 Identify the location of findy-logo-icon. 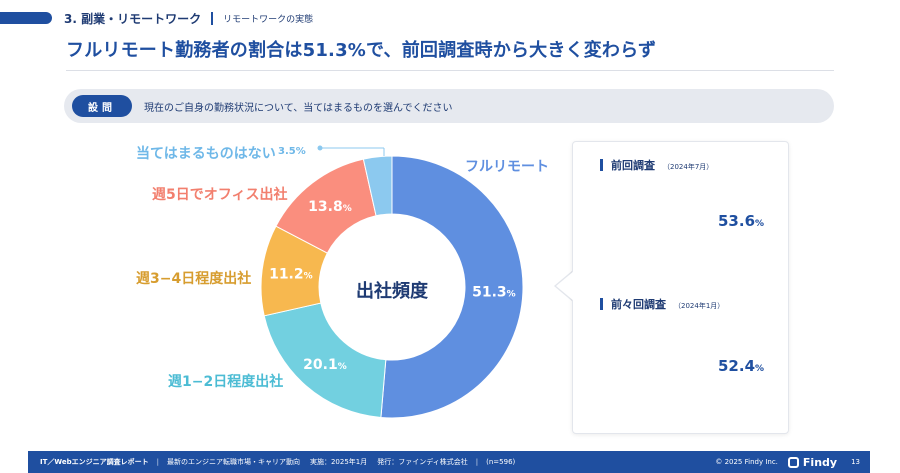
(793, 462).